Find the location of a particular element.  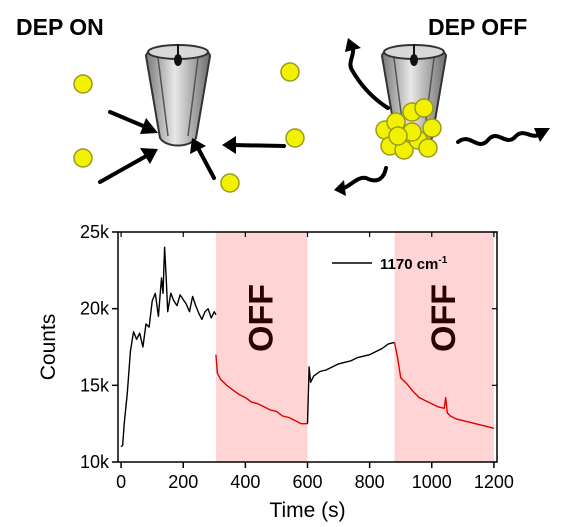

y-axis-label: Counts is located at coordinates (48, 347).